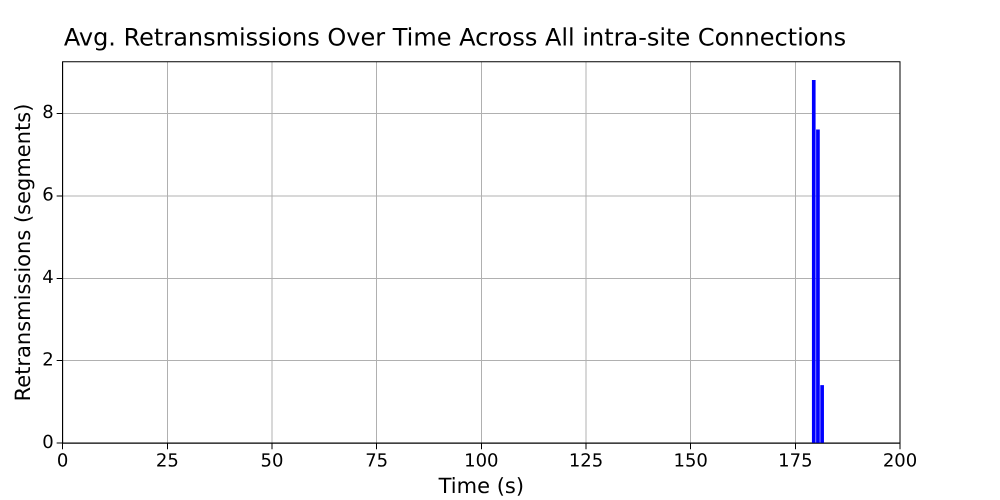 The image size is (1000, 500). What do you see at coordinates (23, 253) in the screenshot?
I see `y-axis-title: Retransmissions (segments)` at bounding box center [23, 253].